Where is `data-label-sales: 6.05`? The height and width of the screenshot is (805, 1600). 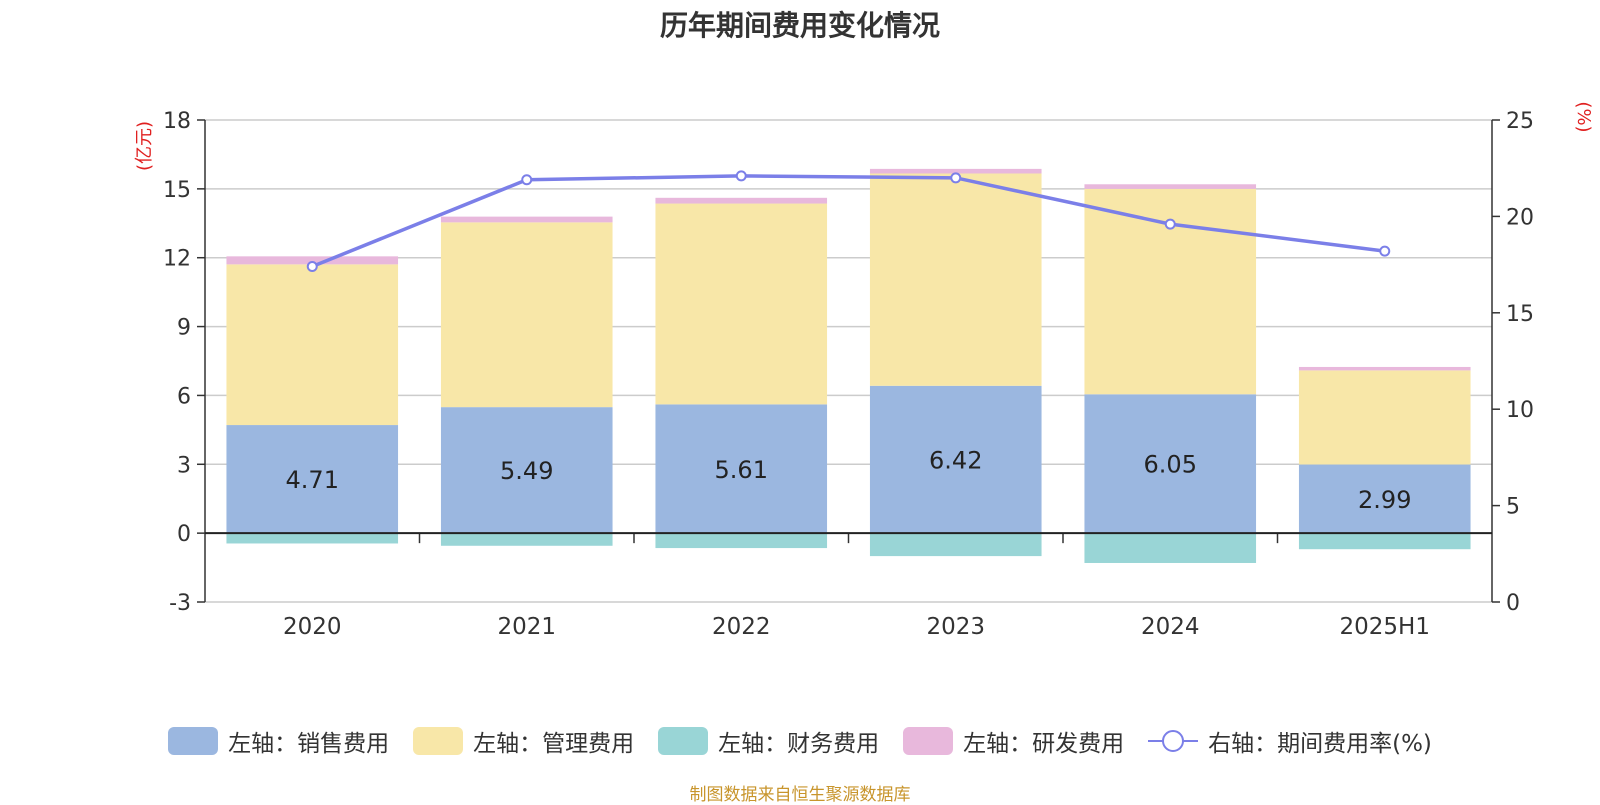
data-label-sales: 6.05 is located at coordinates (1170, 465).